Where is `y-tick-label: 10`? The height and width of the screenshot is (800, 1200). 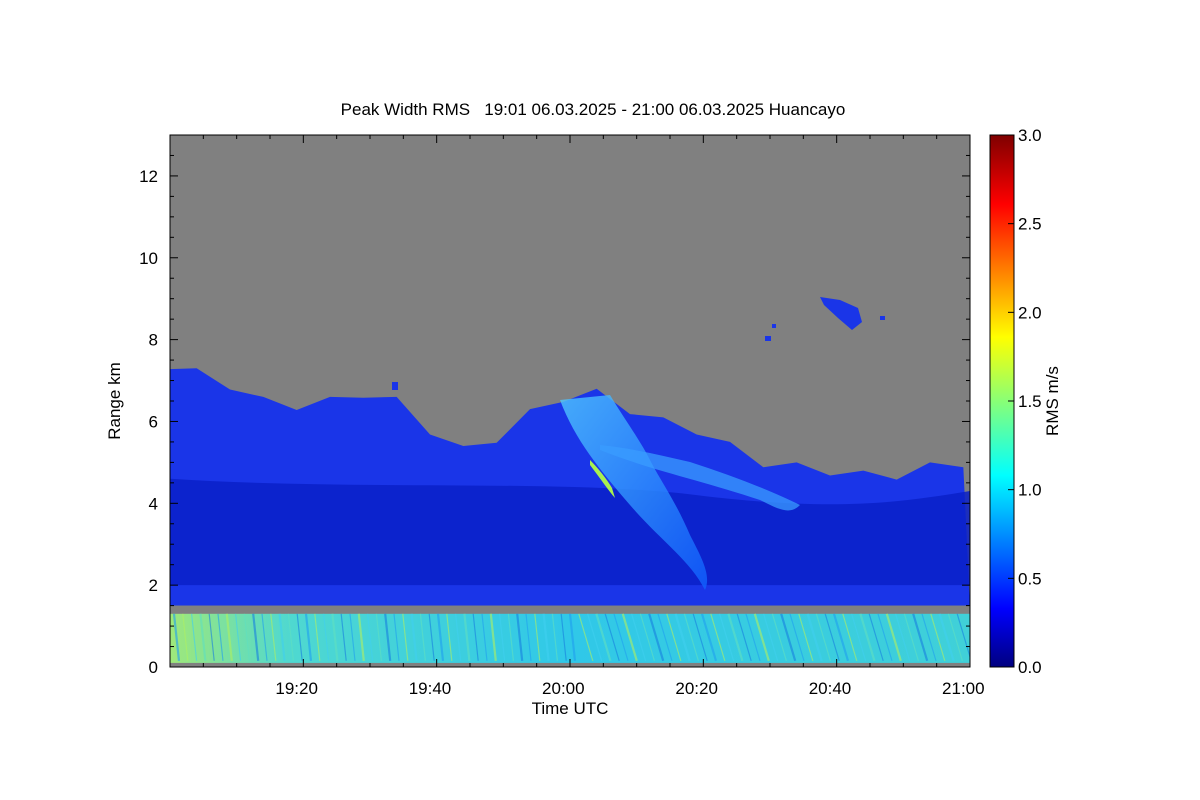 y-tick-label: 10 is located at coordinates (148, 258).